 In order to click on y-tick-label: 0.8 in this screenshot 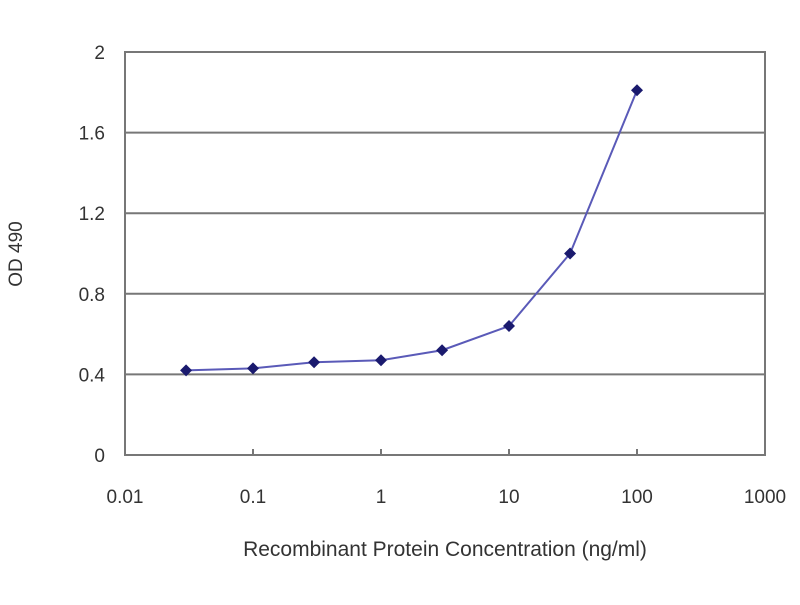, I will do `click(92, 295)`.